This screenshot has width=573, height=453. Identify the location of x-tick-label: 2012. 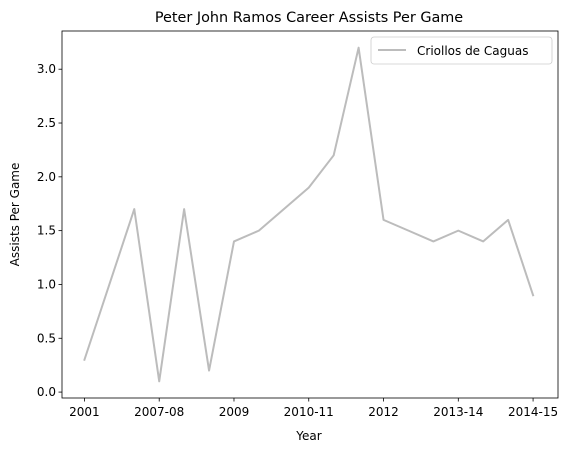
(383, 412).